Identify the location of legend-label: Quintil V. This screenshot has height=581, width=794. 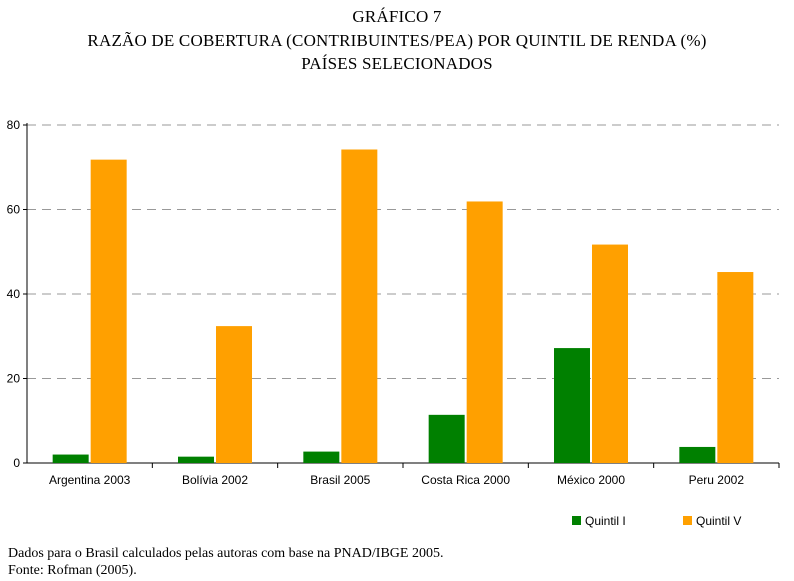
(718, 521).